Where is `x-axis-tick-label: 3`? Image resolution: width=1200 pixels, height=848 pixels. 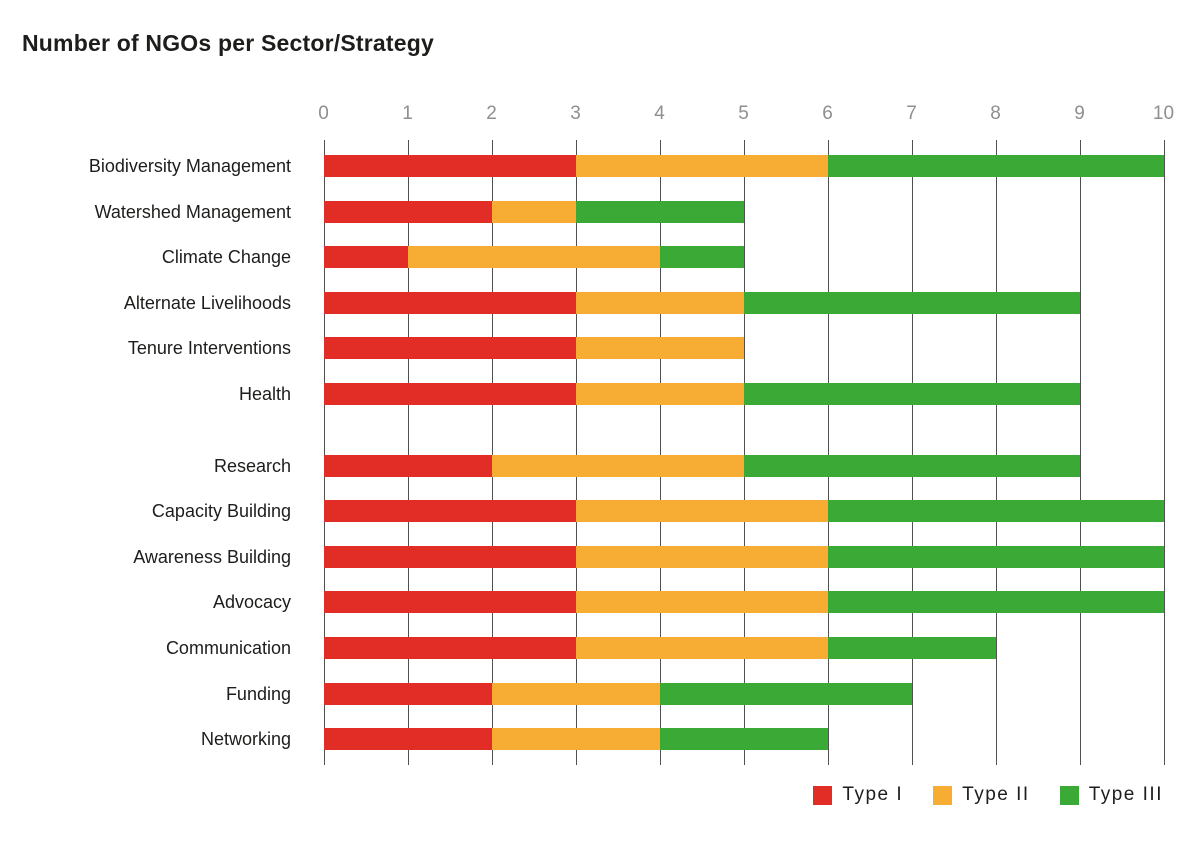
x-axis-tick-label: 3 is located at coordinates (575, 113).